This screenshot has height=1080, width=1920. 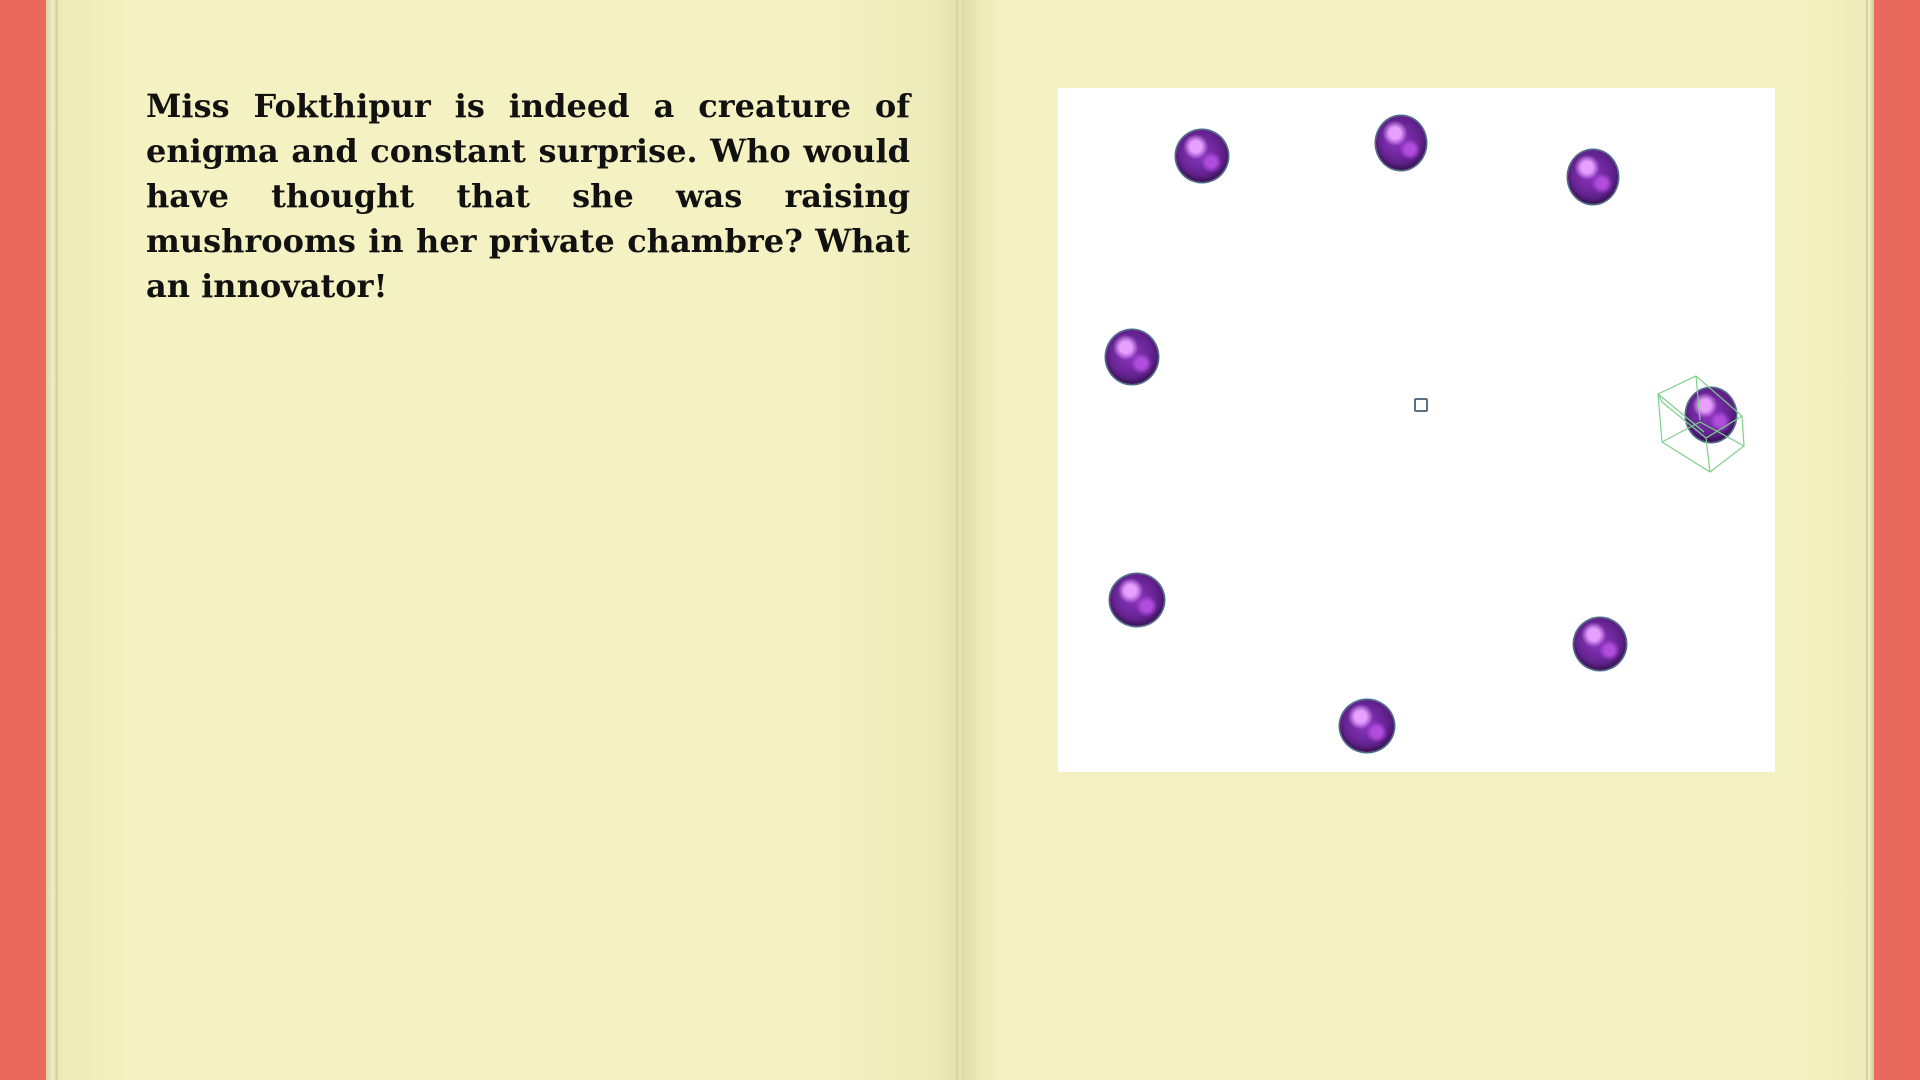 I want to click on scene-center-marker, so click(x=1421, y=405).